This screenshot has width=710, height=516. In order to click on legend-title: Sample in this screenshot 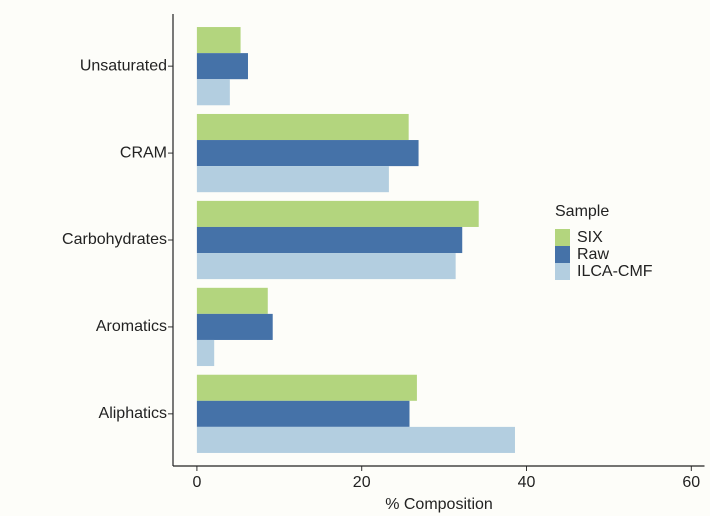, I will do `click(582, 211)`.